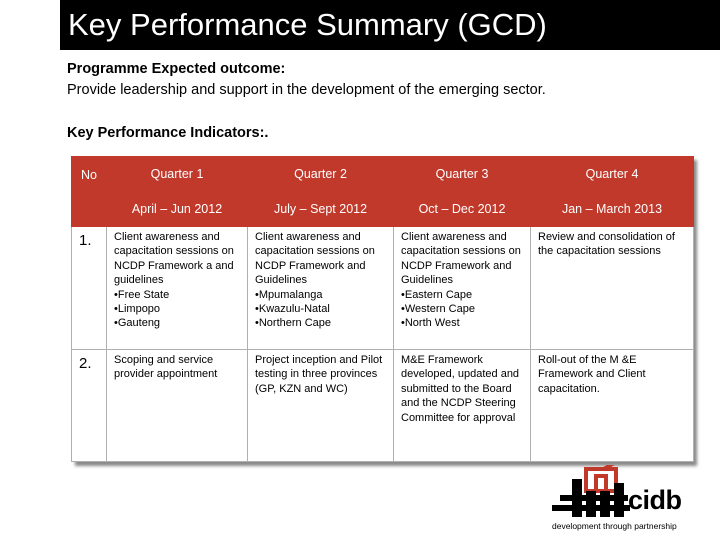 The width and height of the screenshot is (720, 540). Describe the element at coordinates (614, 526) in the screenshot. I see `logo-tagline: development through partnership` at that location.